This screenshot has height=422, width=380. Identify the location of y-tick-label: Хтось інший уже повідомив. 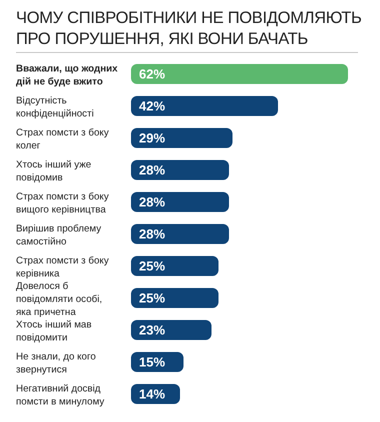
(54, 172).